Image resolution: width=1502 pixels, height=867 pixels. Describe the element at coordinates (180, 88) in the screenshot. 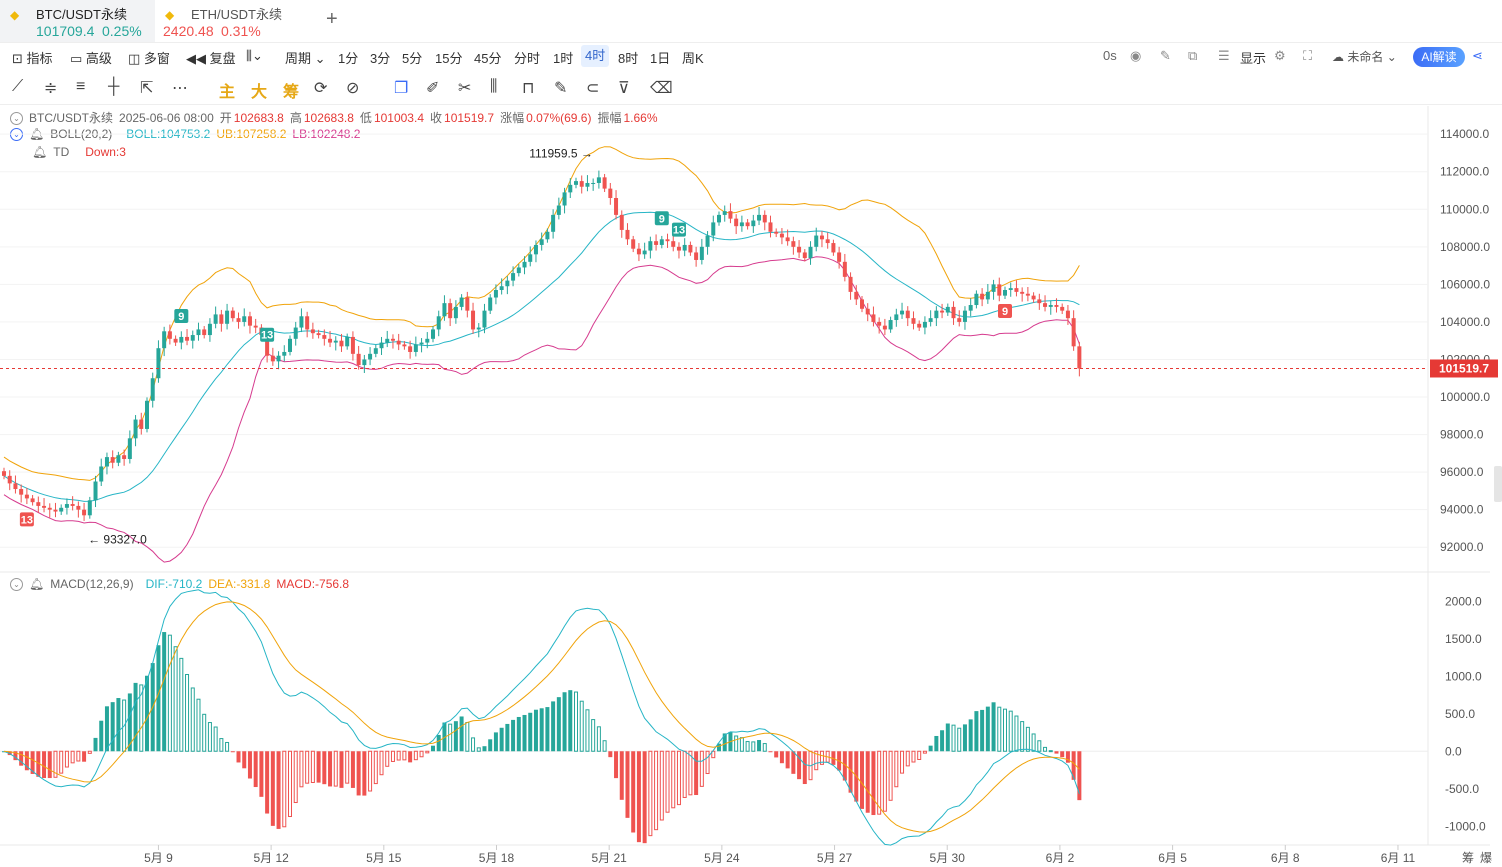

I see `more-dots-icon: ⋯` at that location.